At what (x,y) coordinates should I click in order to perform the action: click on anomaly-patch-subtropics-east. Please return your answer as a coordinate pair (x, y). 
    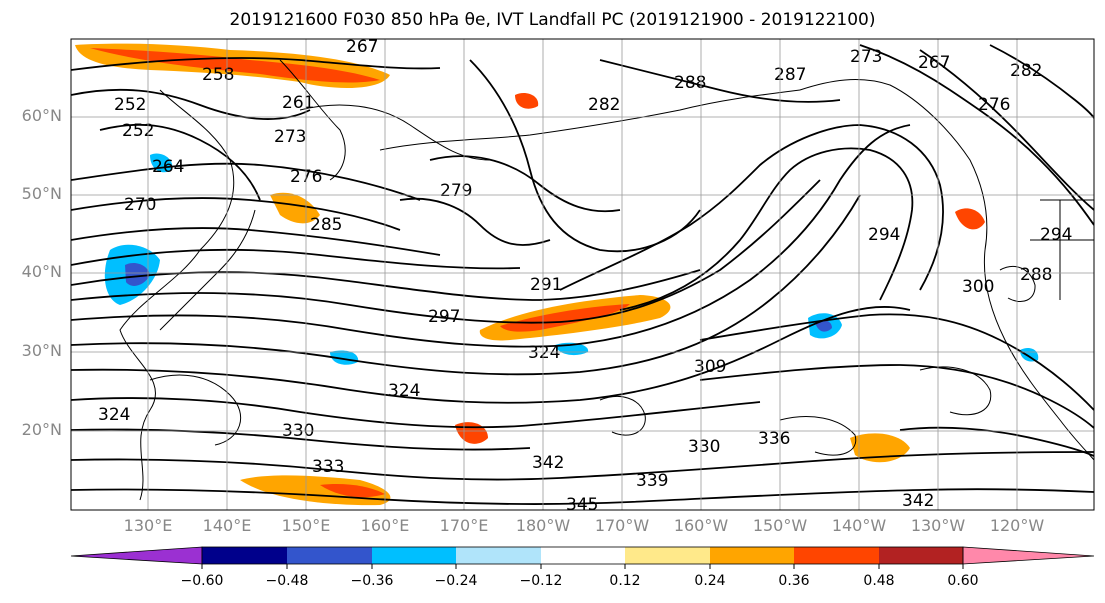
    Looking at the image, I should click on (880, 448).